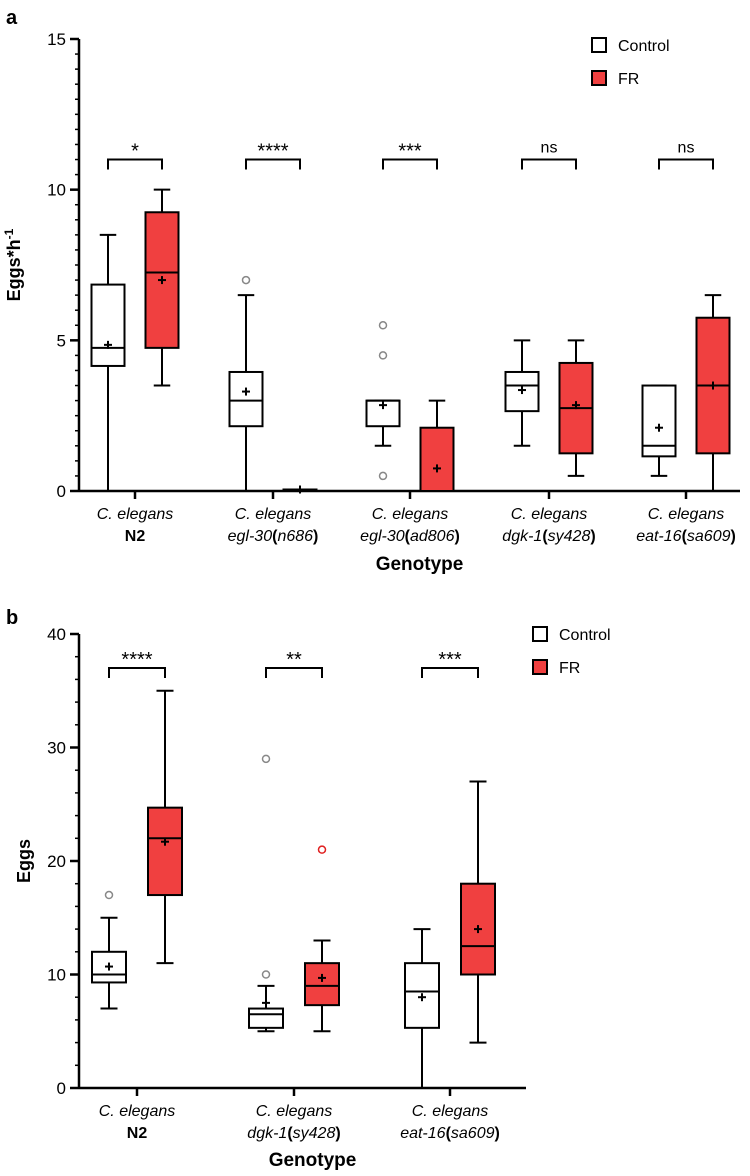 This screenshot has height=1176, width=750. What do you see at coordinates (61, 340) in the screenshot?
I see `y-tick-label: 5` at bounding box center [61, 340].